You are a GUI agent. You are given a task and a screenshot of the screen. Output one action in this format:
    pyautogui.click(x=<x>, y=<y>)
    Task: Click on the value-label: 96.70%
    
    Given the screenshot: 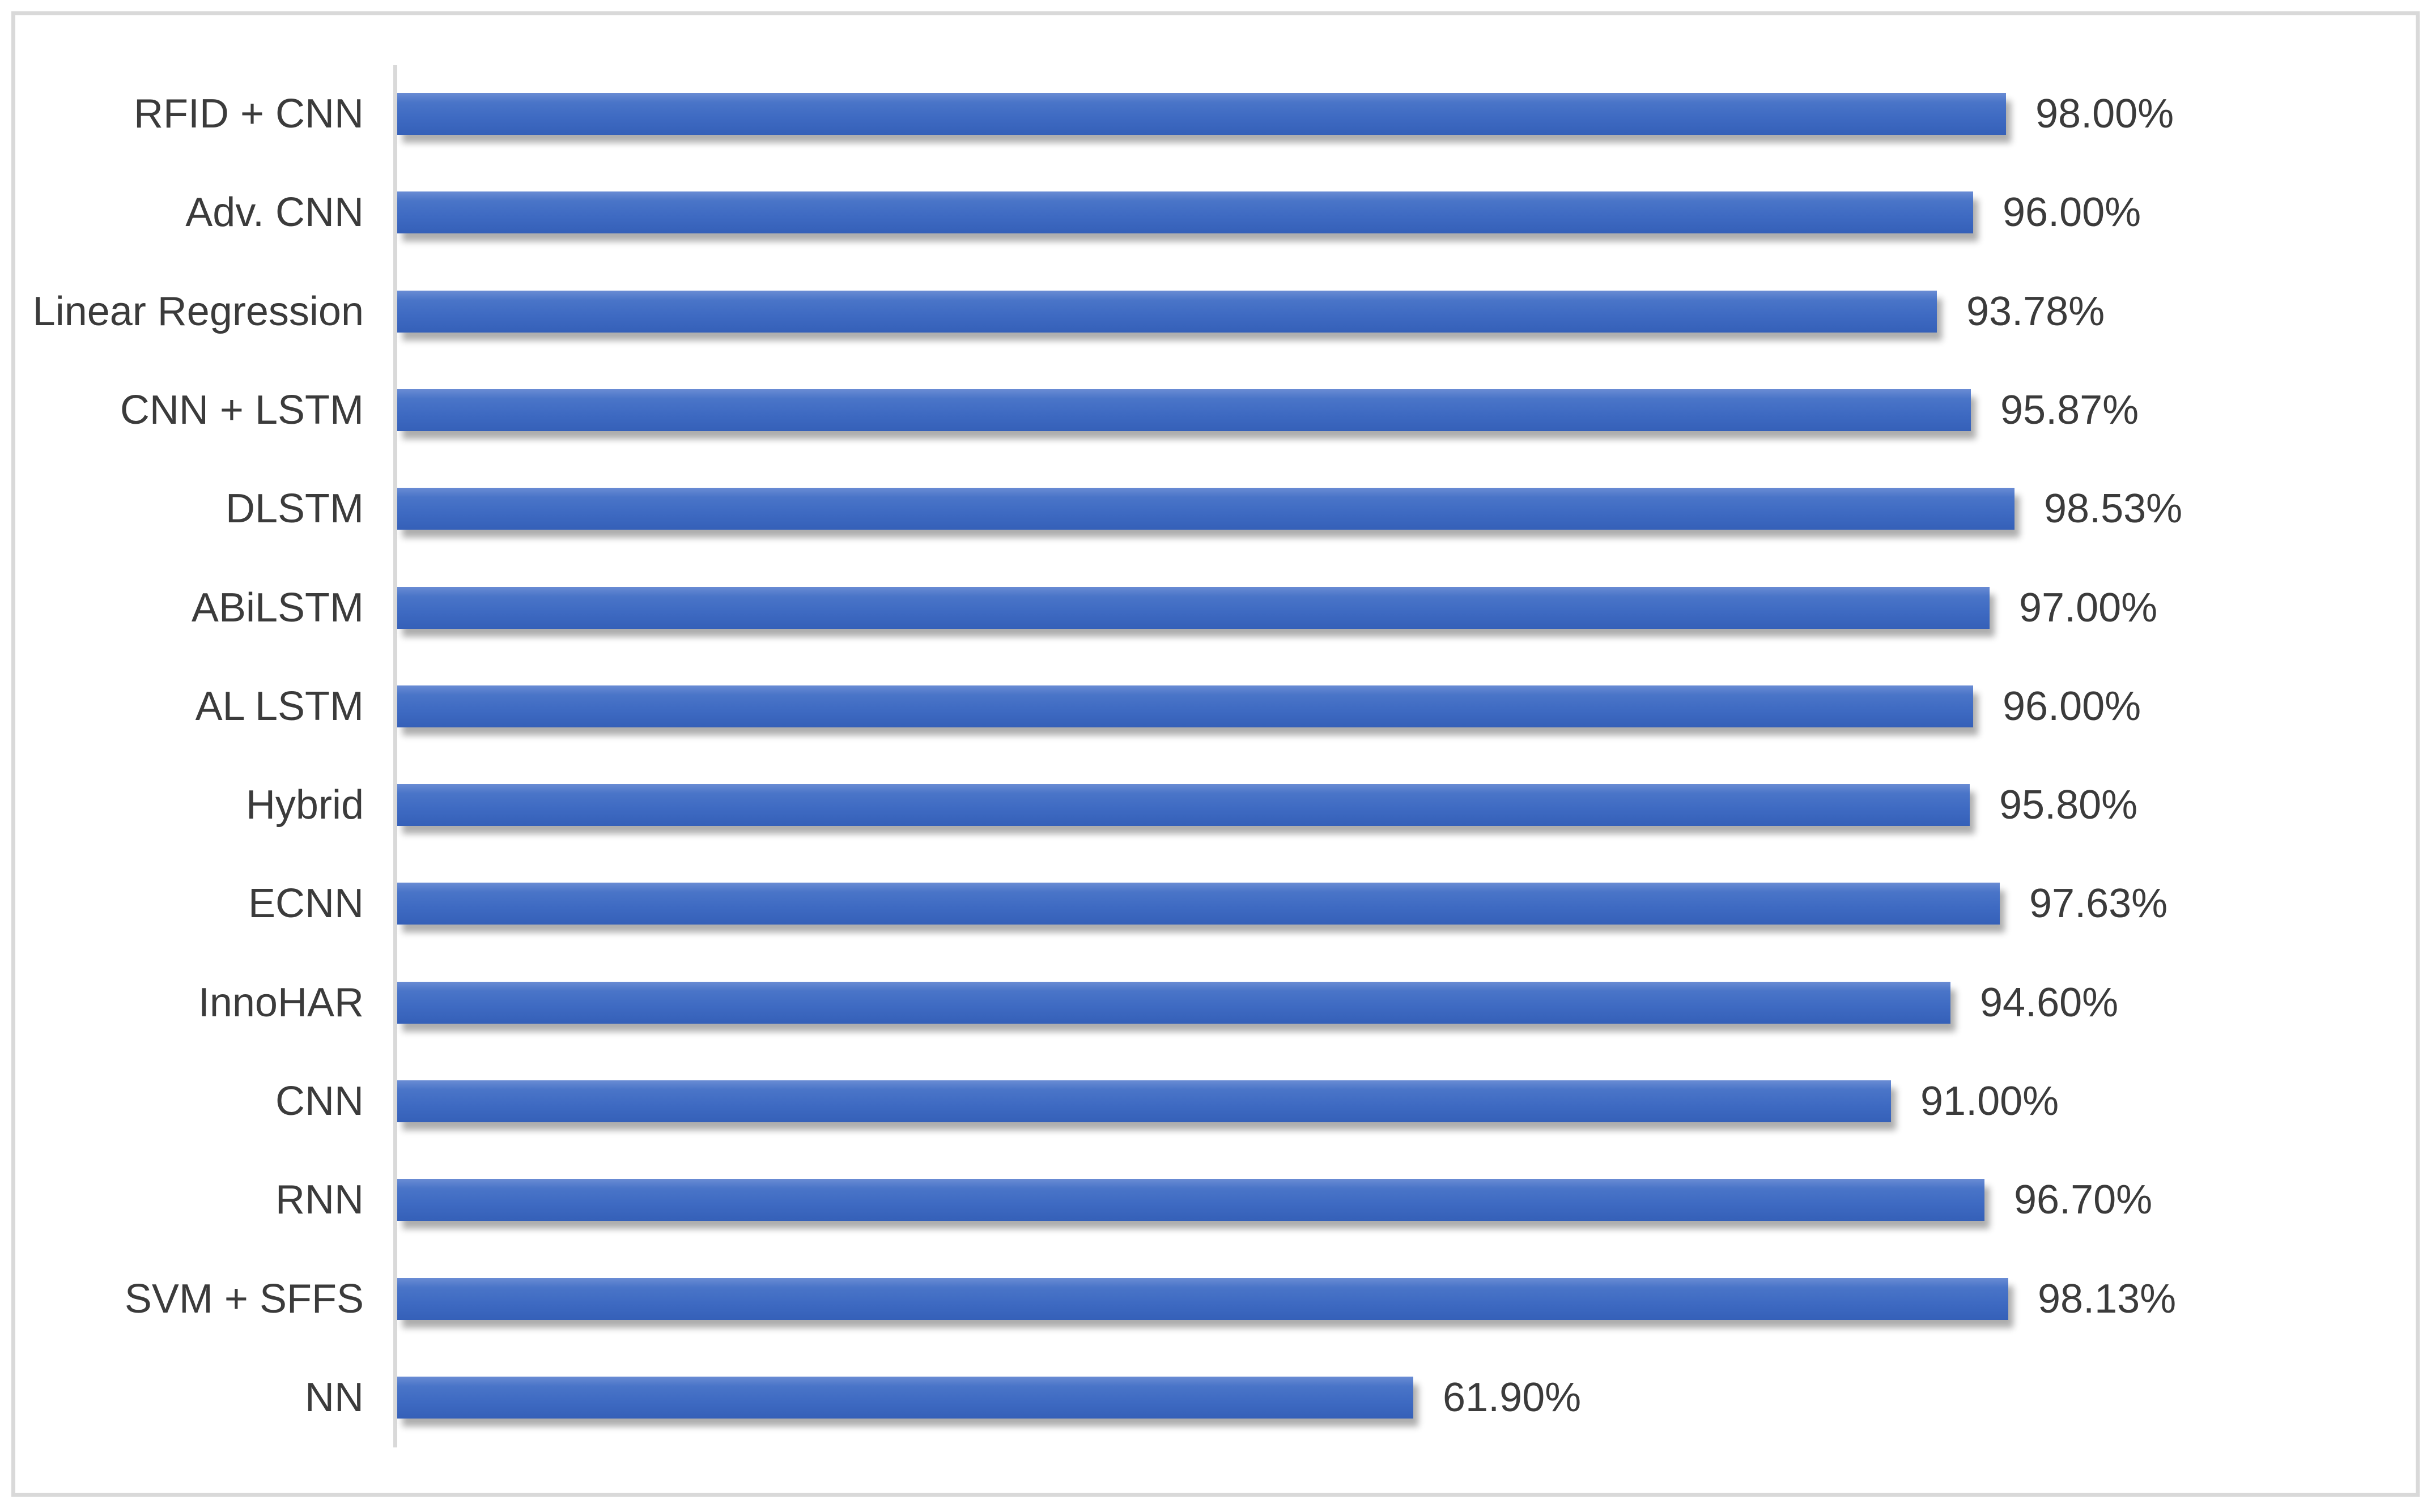 What is the action you would take?
    pyautogui.click(x=2083, y=1200)
    